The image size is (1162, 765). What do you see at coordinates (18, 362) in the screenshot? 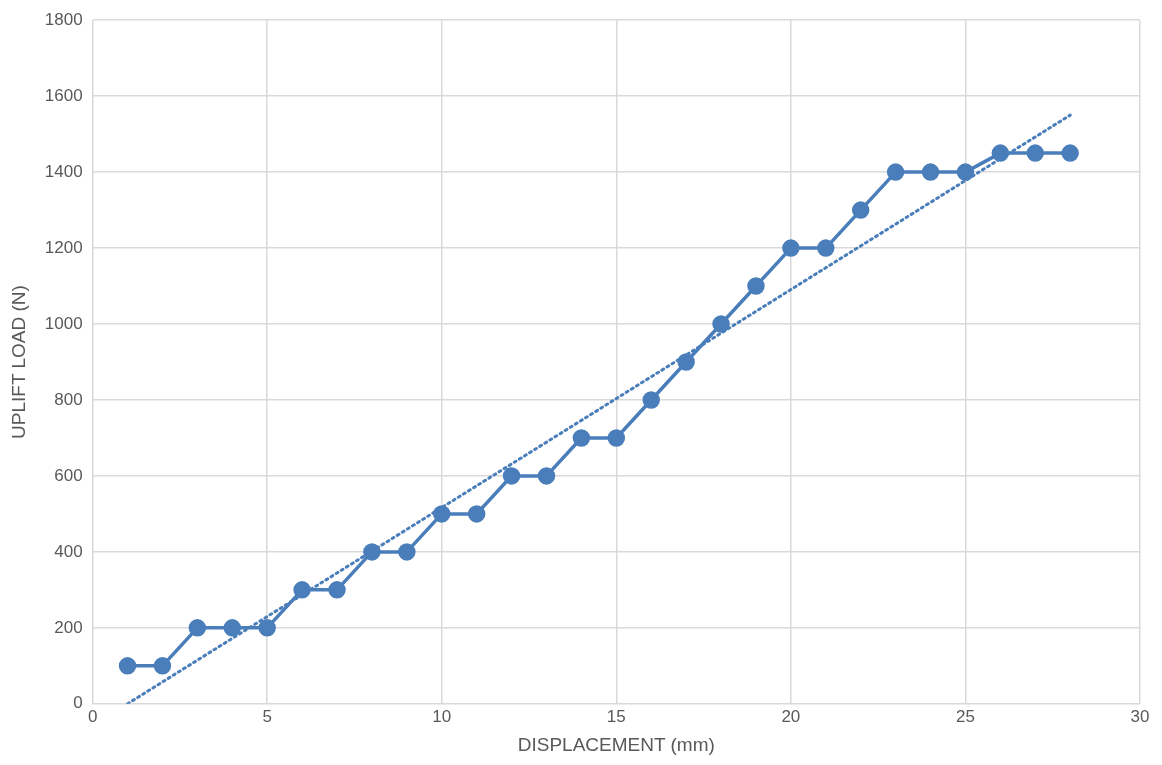
I see `y-axis-title: UPLIFT LOAD (N)` at bounding box center [18, 362].